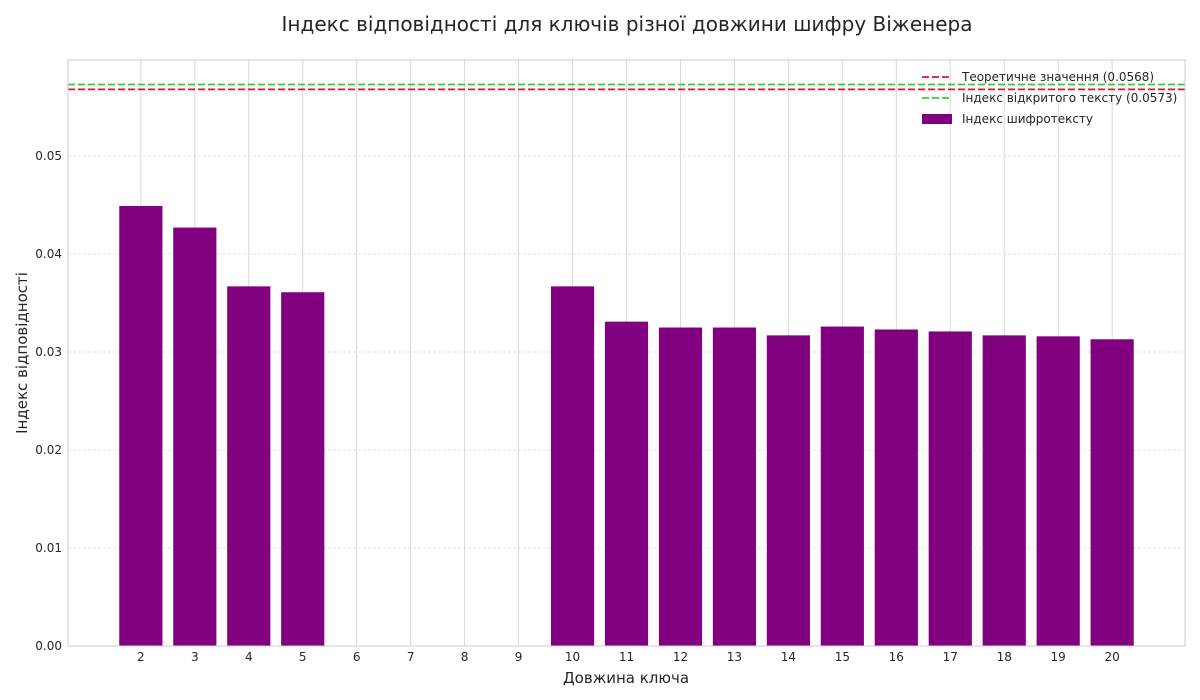  Describe the element at coordinates (896, 657) in the screenshot. I see `x-tick-label: 16` at that location.